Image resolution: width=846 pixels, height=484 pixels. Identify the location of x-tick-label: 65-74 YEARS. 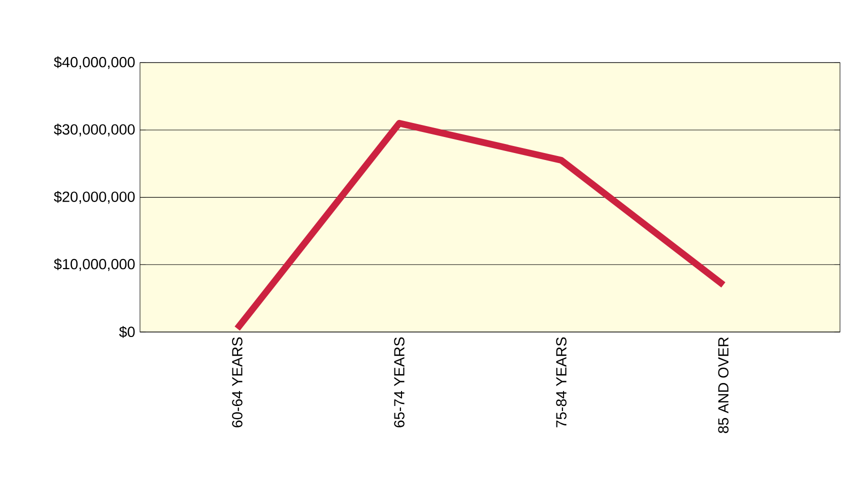
(399, 382).